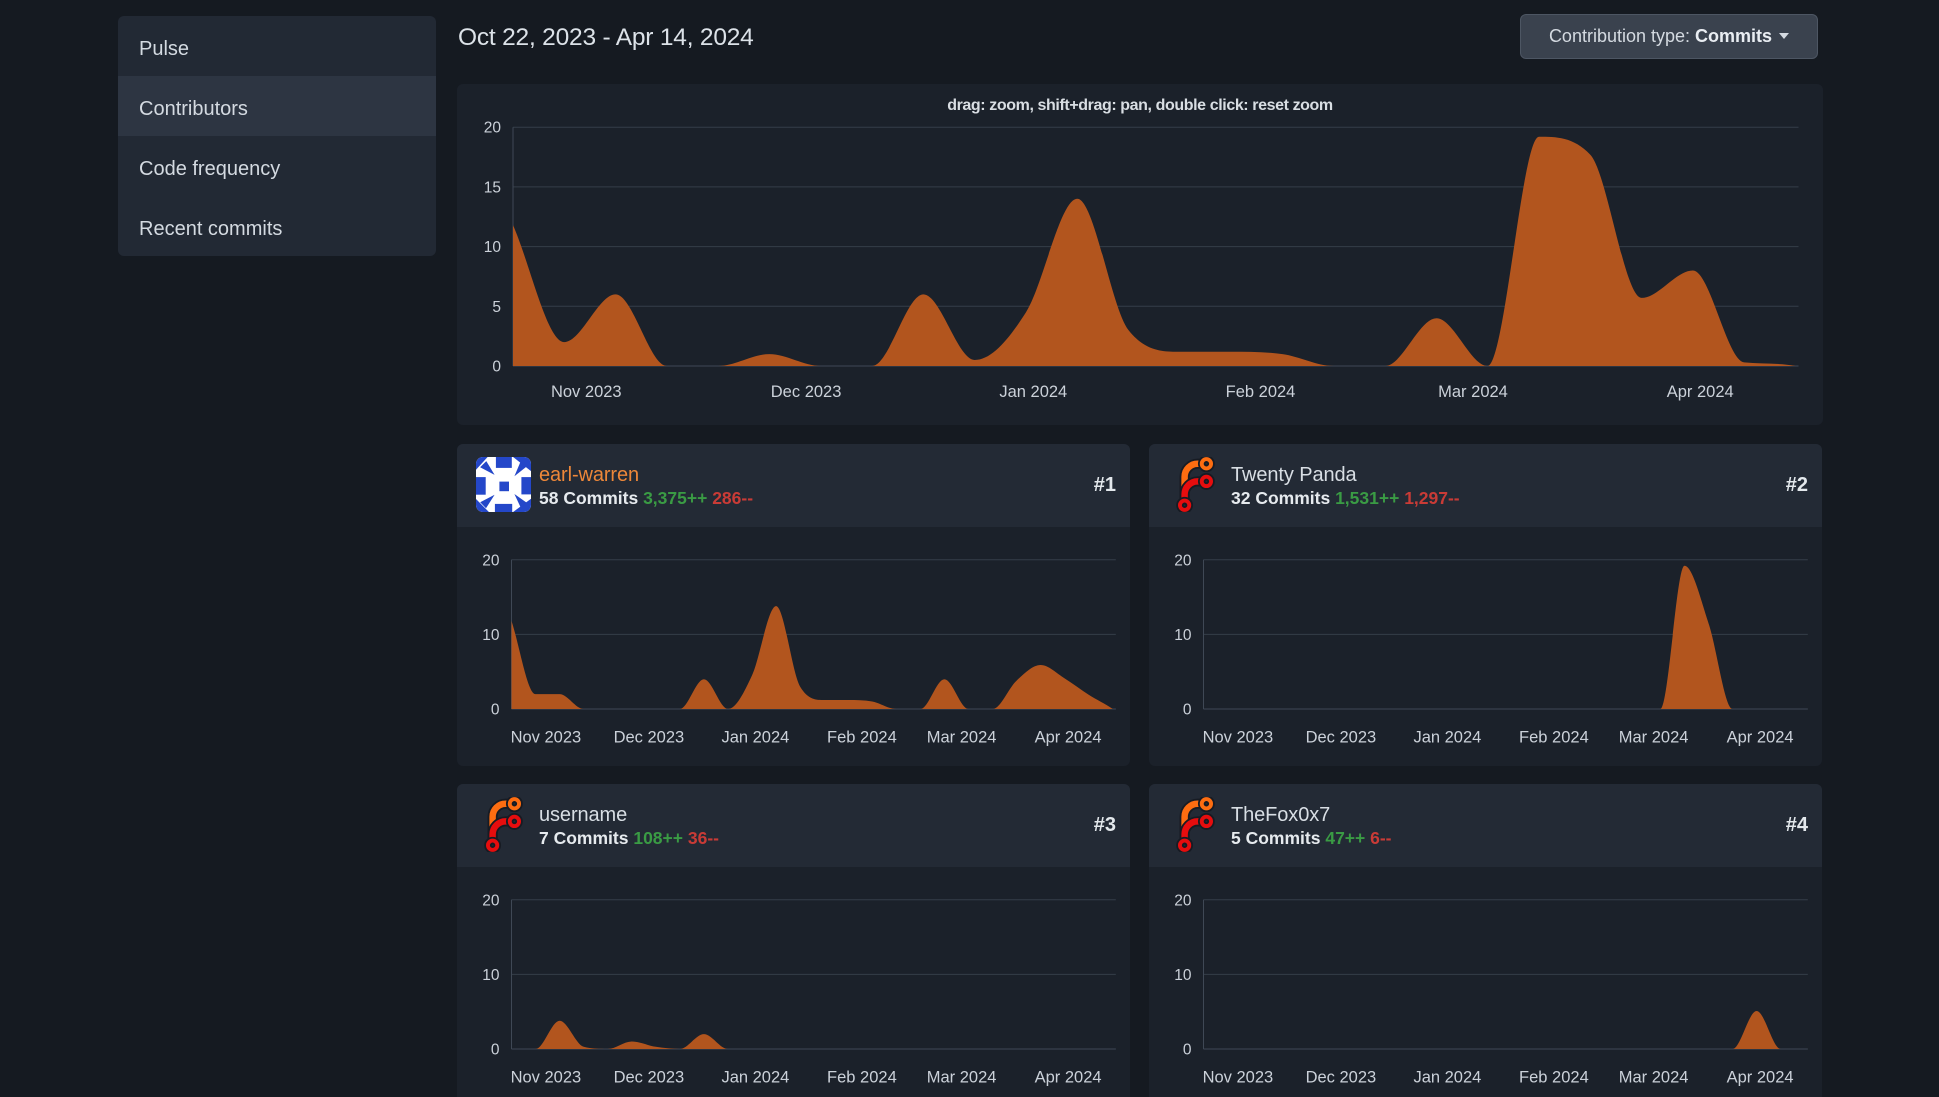 This screenshot has height=1097, width=1939. Describe the element at coordinates (492, 187) in the screenshot. I see `svg-text: 15` at that location.